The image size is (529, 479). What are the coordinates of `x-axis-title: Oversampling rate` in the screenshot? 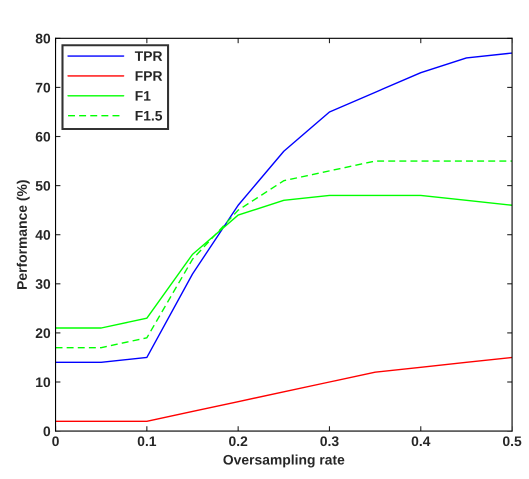 It's located at (283, 461).